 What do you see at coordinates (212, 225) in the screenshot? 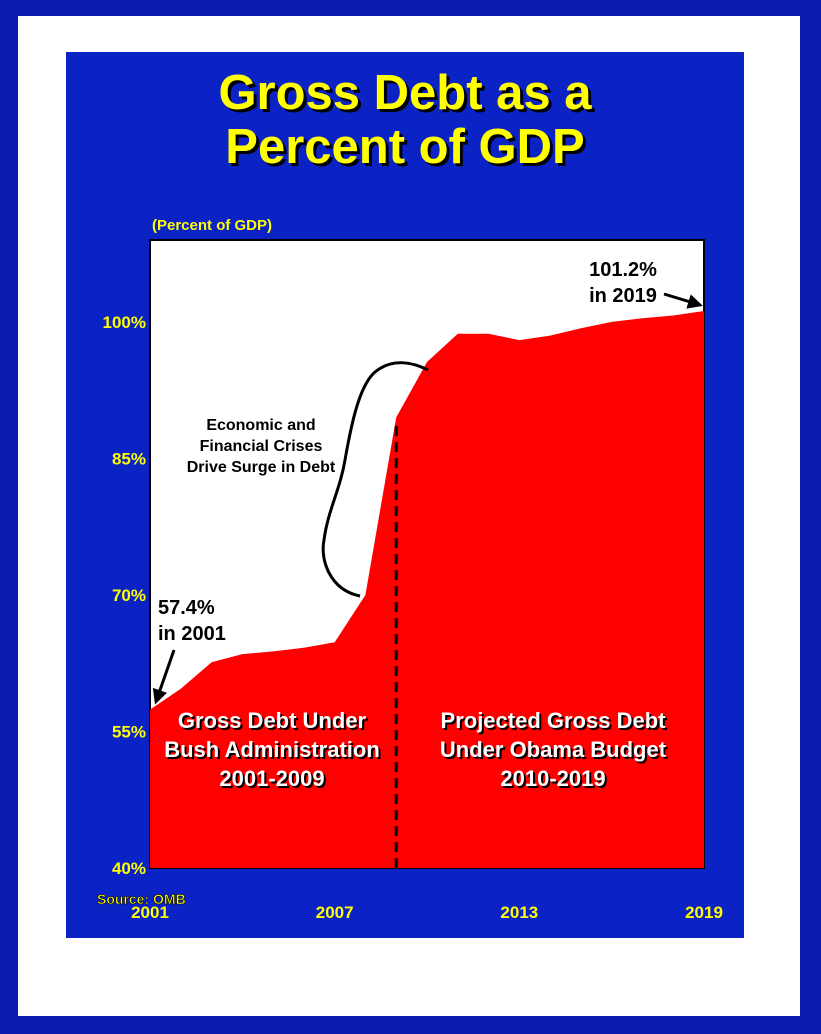
I see `y-axis-label: (Percent of GDP)` at bounding box center [212, 225].